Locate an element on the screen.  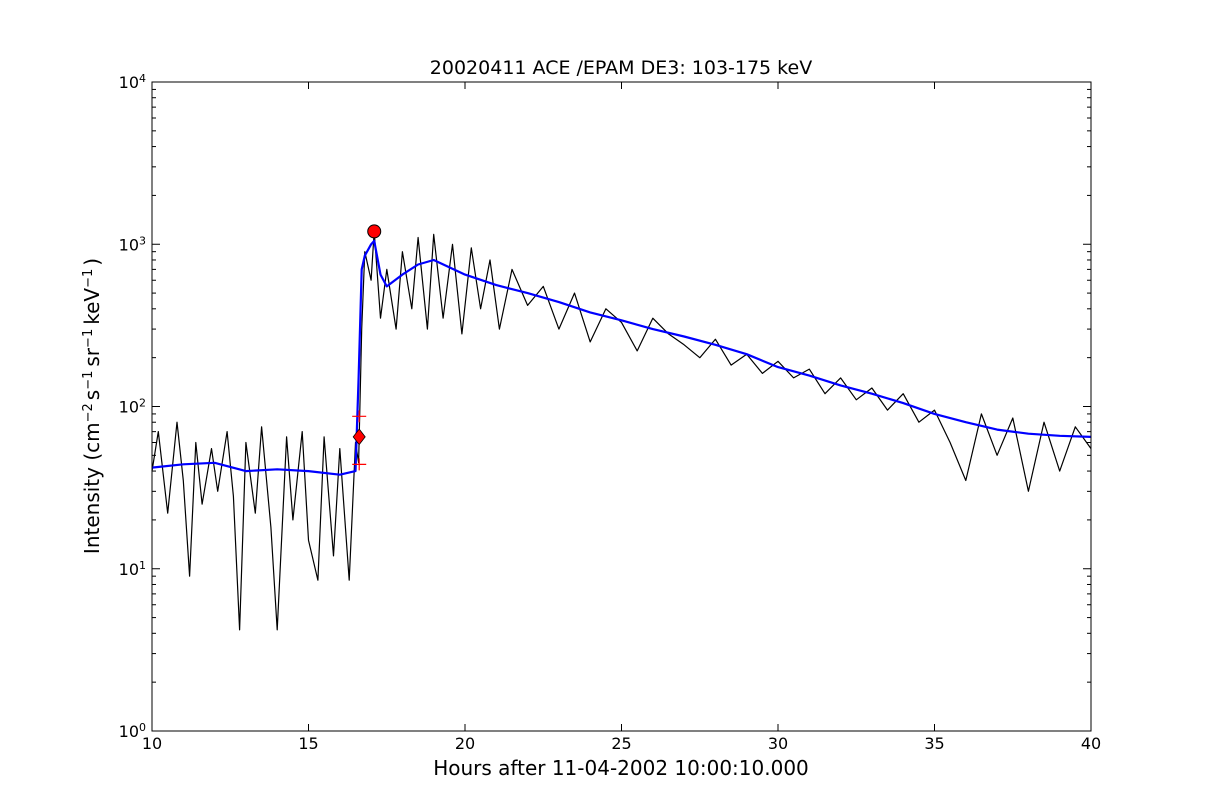
y-tick-label: 10⁴ is located at coordinates (132, 82).